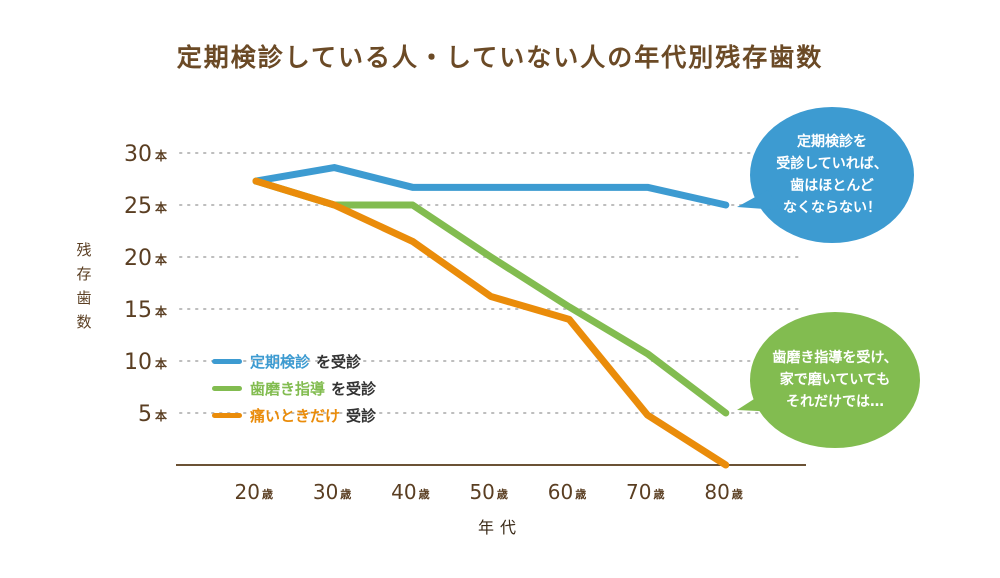 This screenshot has width=1000, height=578. I want to click on legend-swatch-blue, so click(227, 361).